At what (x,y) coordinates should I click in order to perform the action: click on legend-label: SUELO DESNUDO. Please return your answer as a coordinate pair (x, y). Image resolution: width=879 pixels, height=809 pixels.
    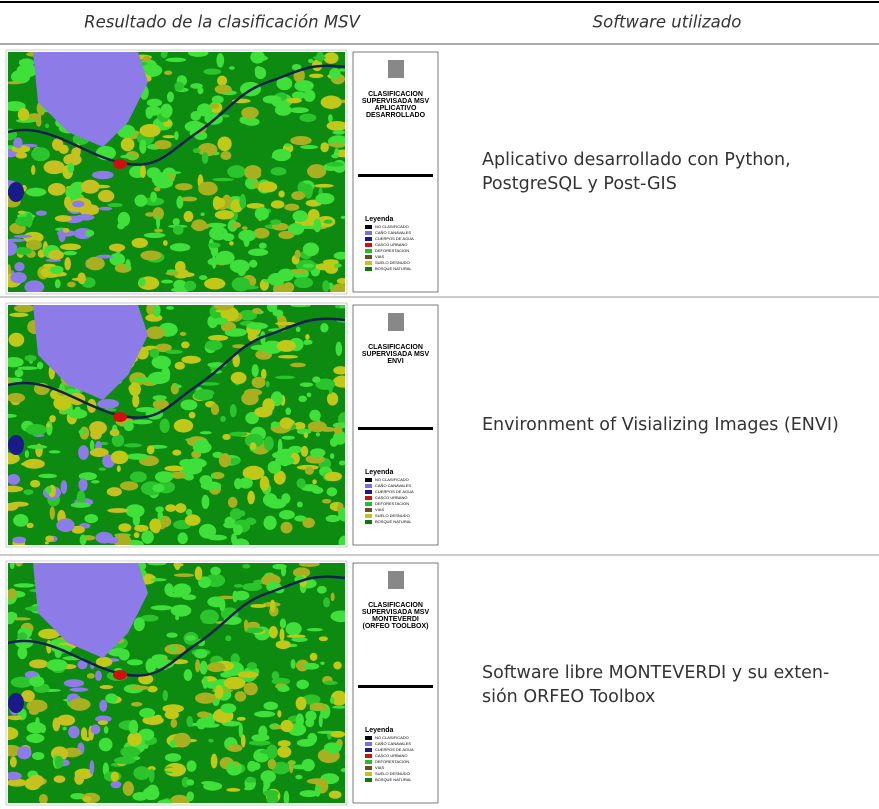
    Looking at the image, I should click on (392, 515).